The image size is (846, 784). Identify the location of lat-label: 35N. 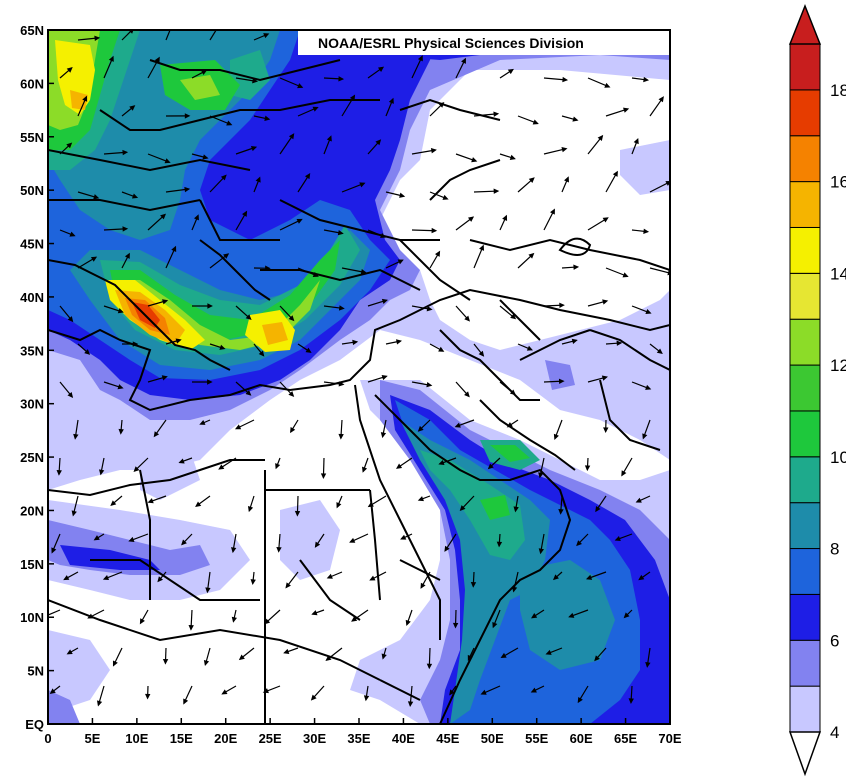
(32, 350).